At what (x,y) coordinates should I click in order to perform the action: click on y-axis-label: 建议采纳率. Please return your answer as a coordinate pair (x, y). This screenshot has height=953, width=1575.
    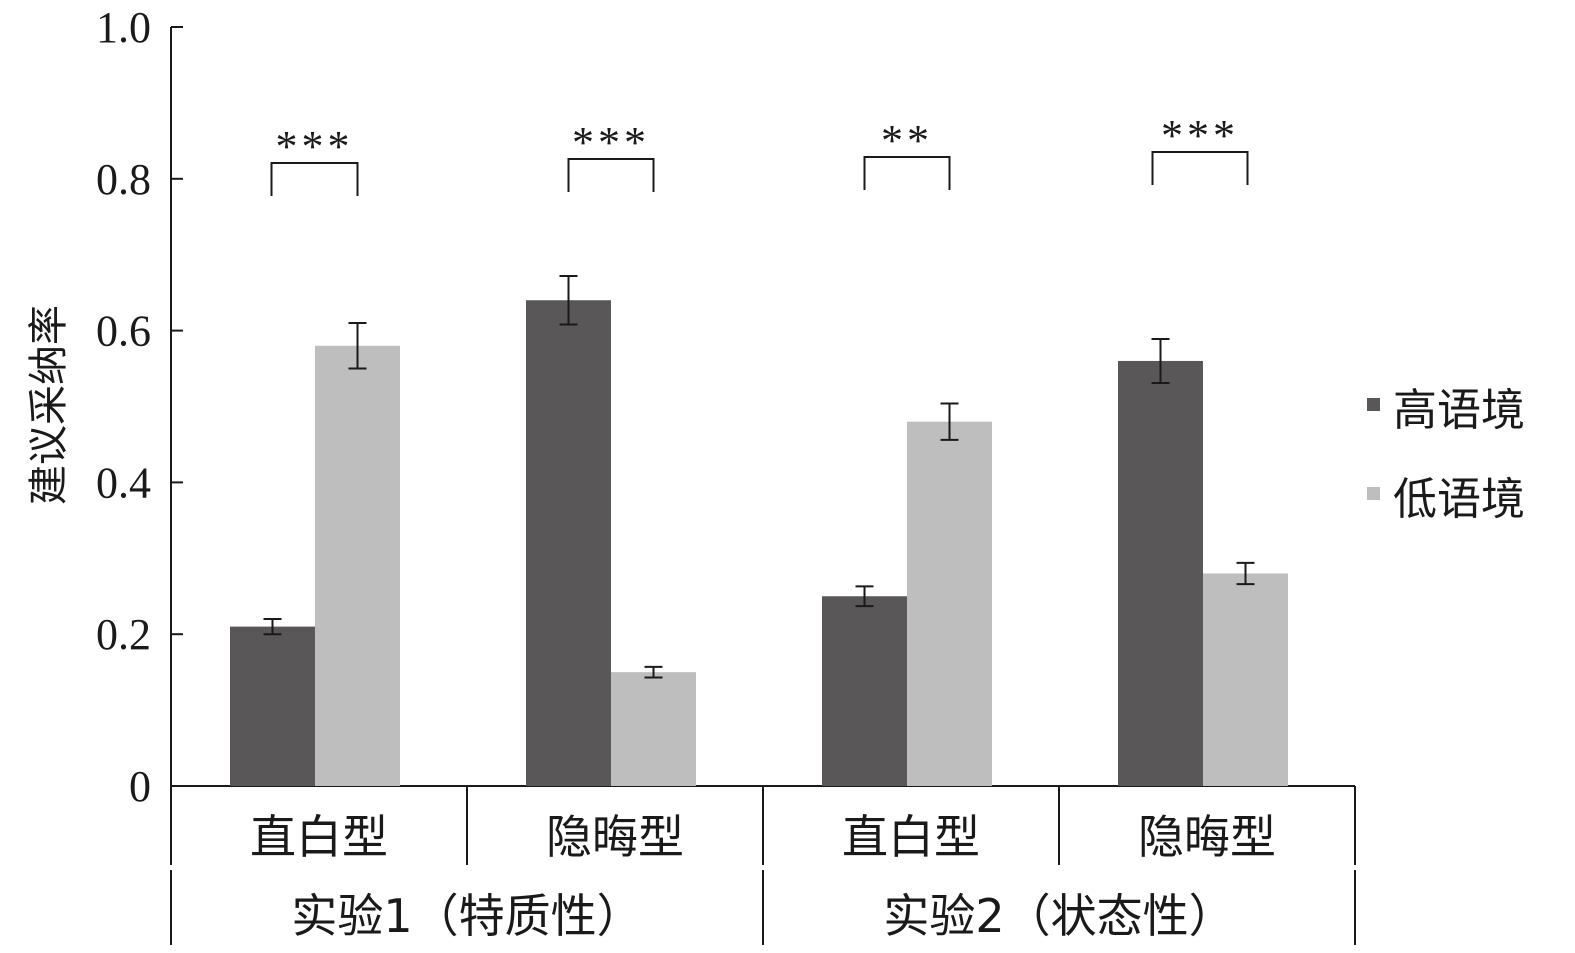
    Looking at the image, I should click on (49, 405).